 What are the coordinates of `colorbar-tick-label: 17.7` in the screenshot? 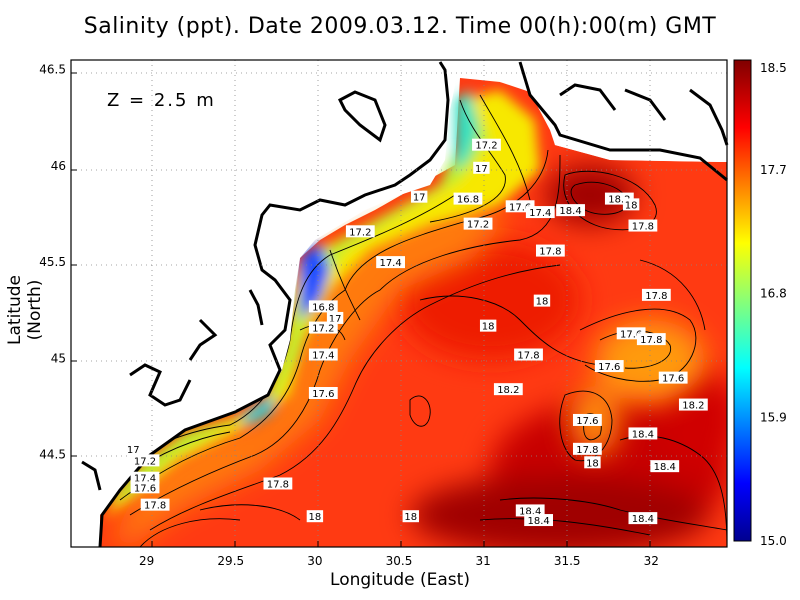 It's located at (773, 170).